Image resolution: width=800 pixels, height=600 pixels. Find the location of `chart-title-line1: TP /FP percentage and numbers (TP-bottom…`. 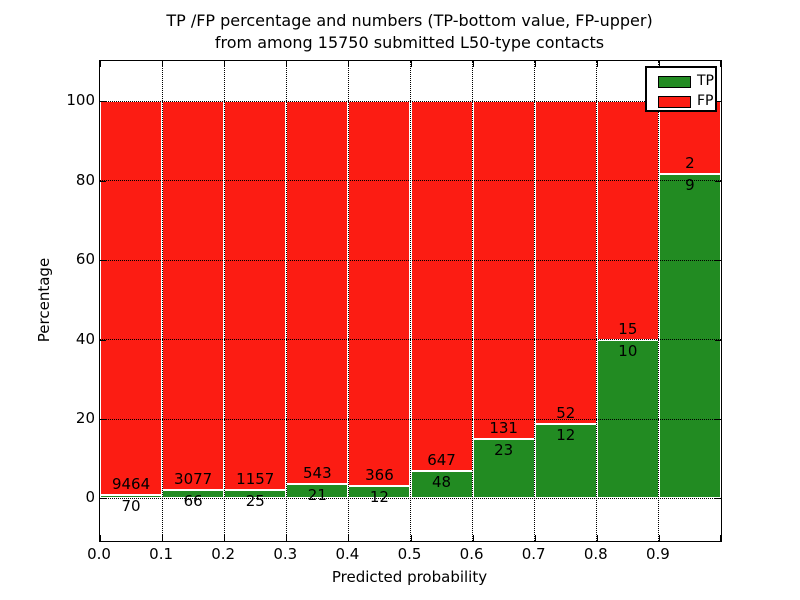

chart-title-line1: TP /FP percentage and numbers (TP-bottom… is located at coordinates (409, 20).